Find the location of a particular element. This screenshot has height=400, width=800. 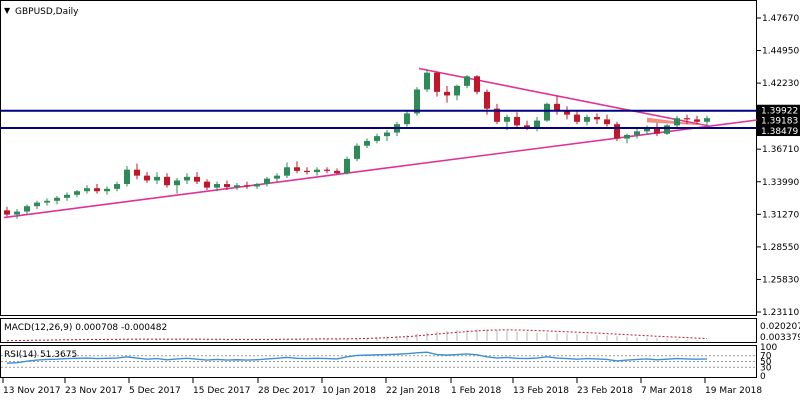

rsi-label: RSI(14) 51.3675 is located at coordinates (40, 355).